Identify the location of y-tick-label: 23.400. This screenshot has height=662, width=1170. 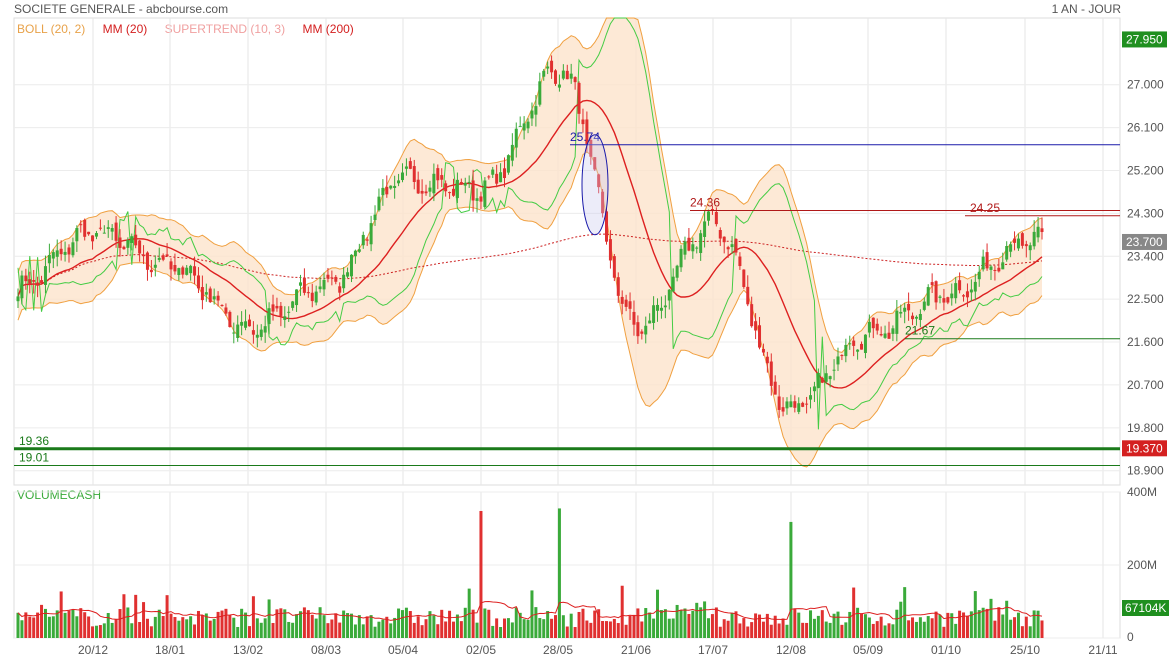
(1145, 256).